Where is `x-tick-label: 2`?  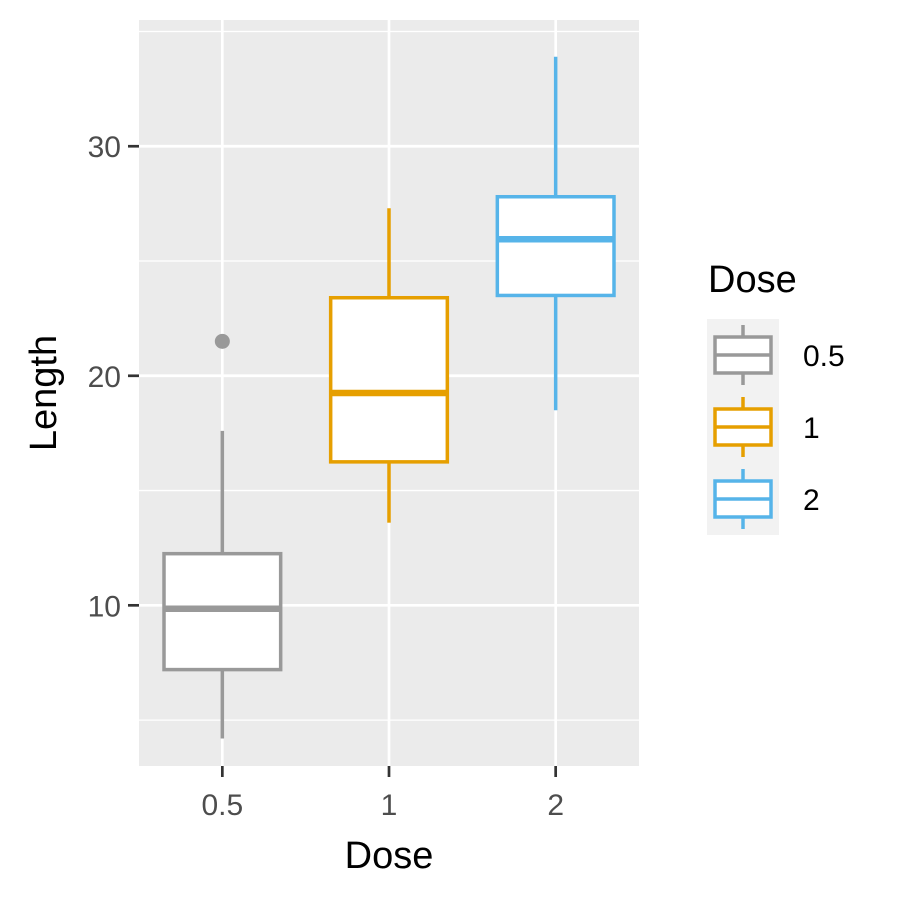 x-tick-label: 2 is located at coordinates (555, 805).